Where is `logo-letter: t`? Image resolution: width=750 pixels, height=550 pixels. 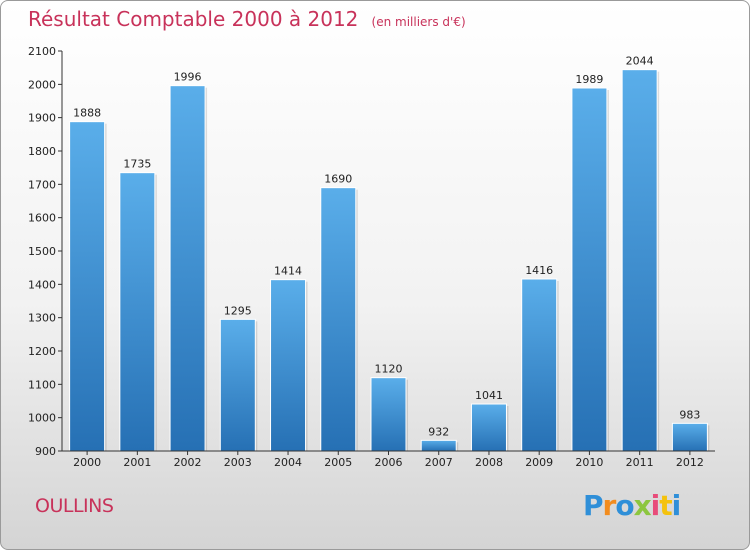
logo-letter: t is located at coordinates (665, 505).